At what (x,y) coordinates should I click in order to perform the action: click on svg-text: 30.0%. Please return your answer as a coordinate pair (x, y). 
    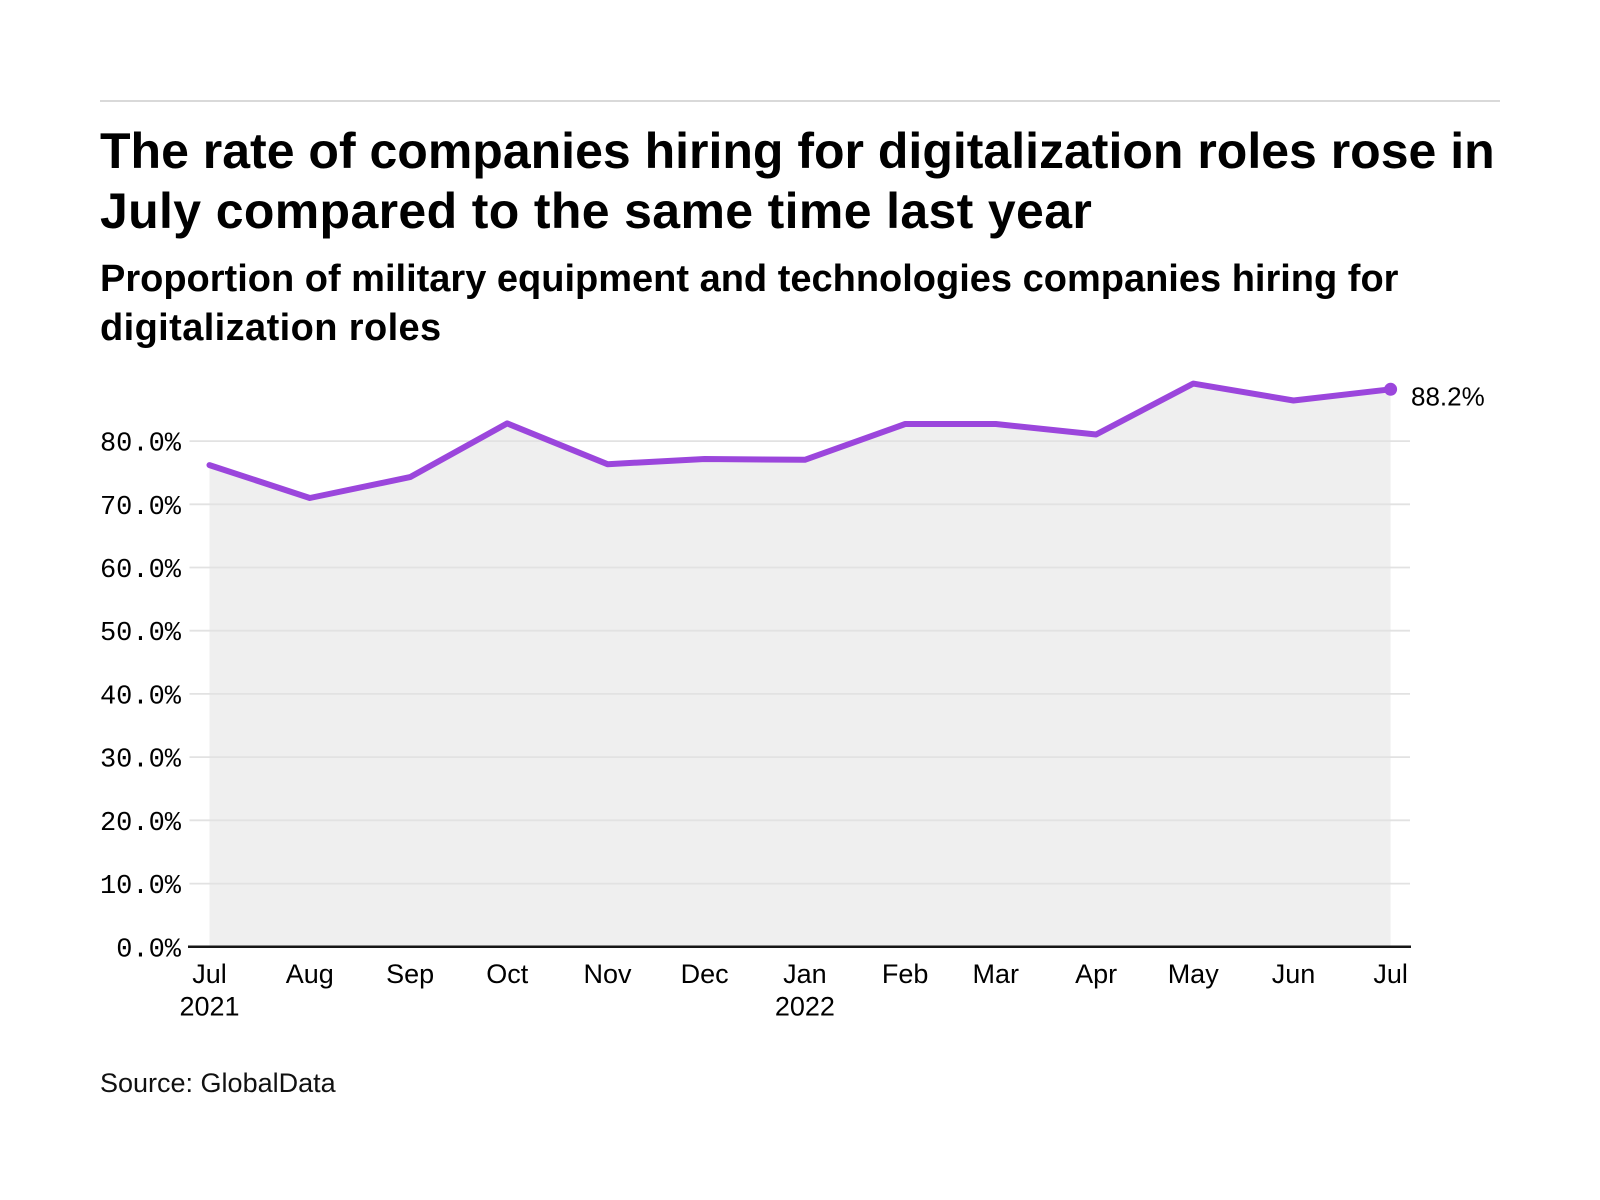
    Looking at the image, I should click on (141, 761).